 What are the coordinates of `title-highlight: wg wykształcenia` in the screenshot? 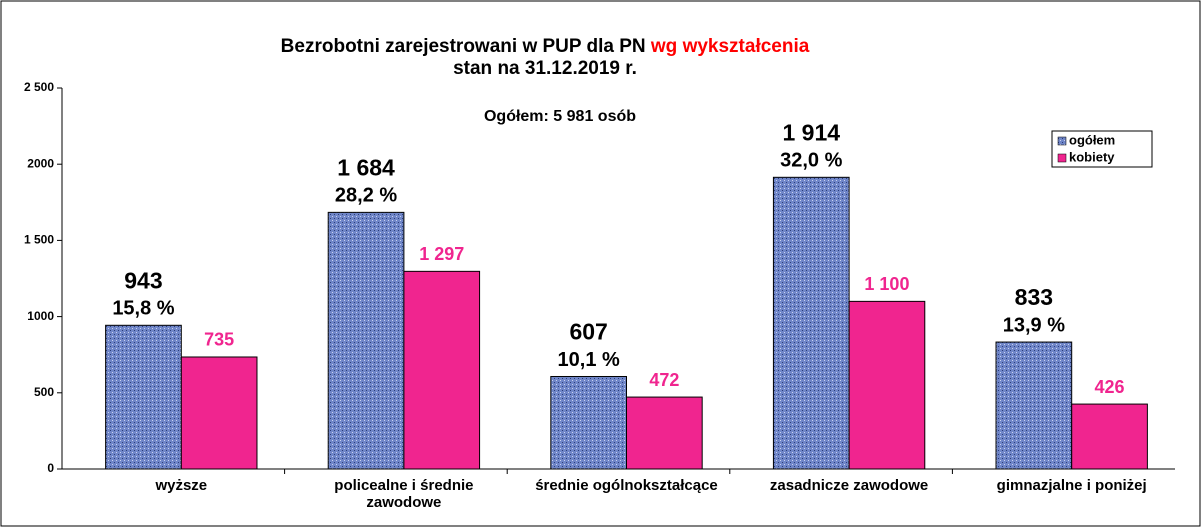 It's located at (730, 46).